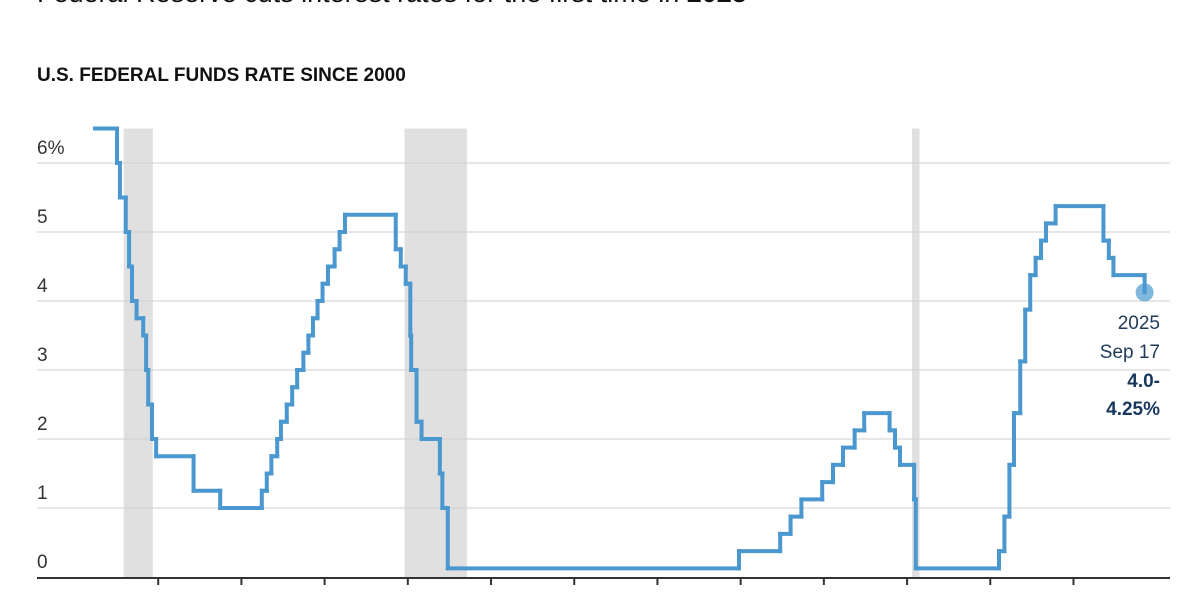 This screenshot has width=1200, height=600. Describe the element at coordinates (1139, 323) in the screenshot. I see `annotation: 2025` at that location.